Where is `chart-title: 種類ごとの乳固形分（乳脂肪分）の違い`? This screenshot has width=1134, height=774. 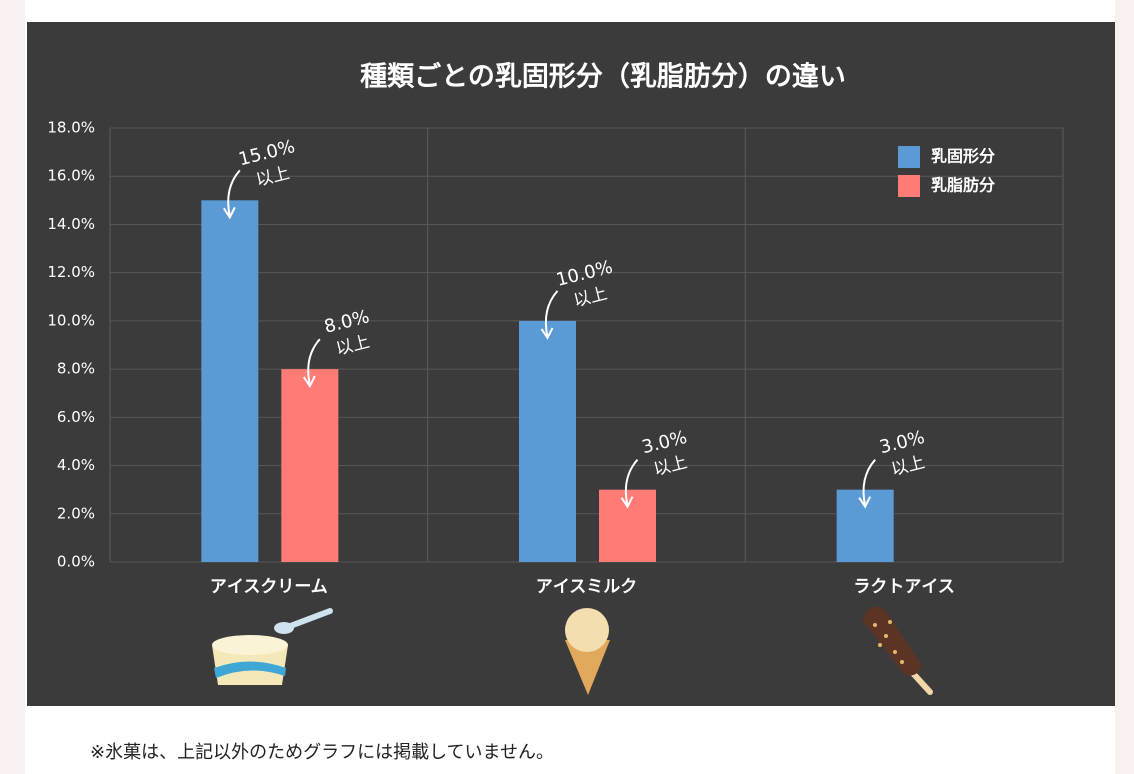
chart-title: 種類ごとの乳固形分（乳脂肪分）の違い is located at coordinates (603, 77).